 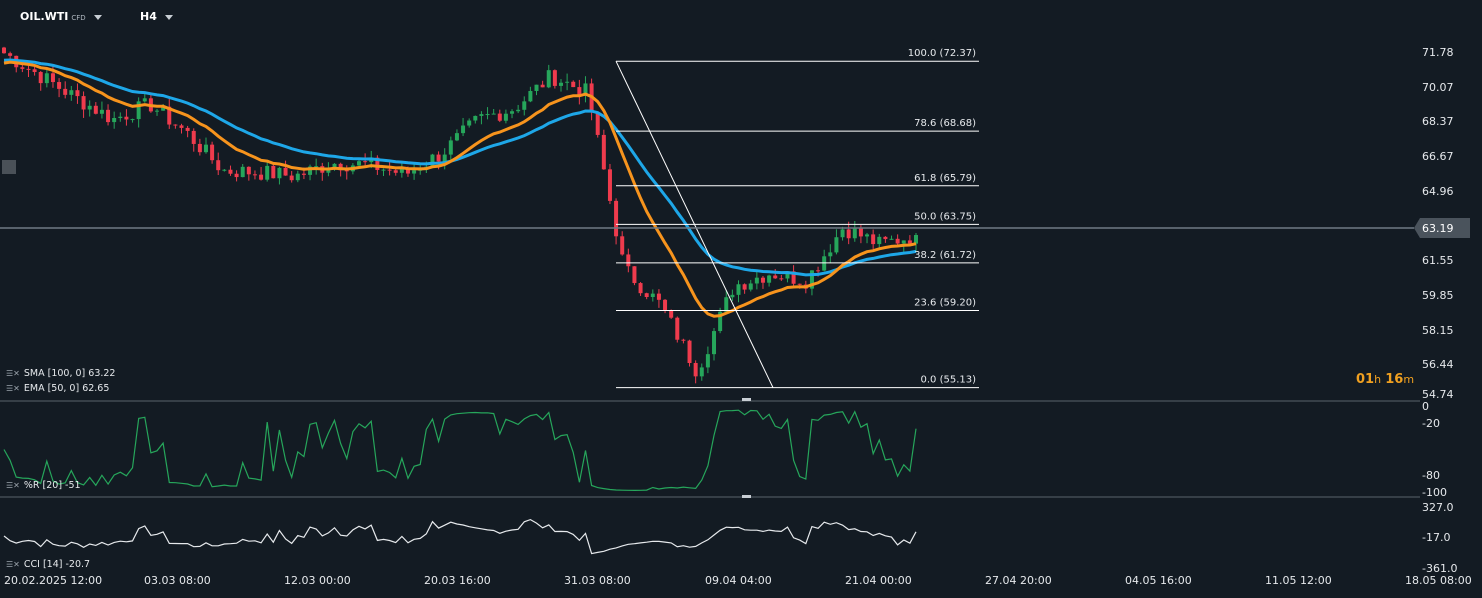 I want to click on price-tick-label: 56.44, so click(x=1438, y=364).